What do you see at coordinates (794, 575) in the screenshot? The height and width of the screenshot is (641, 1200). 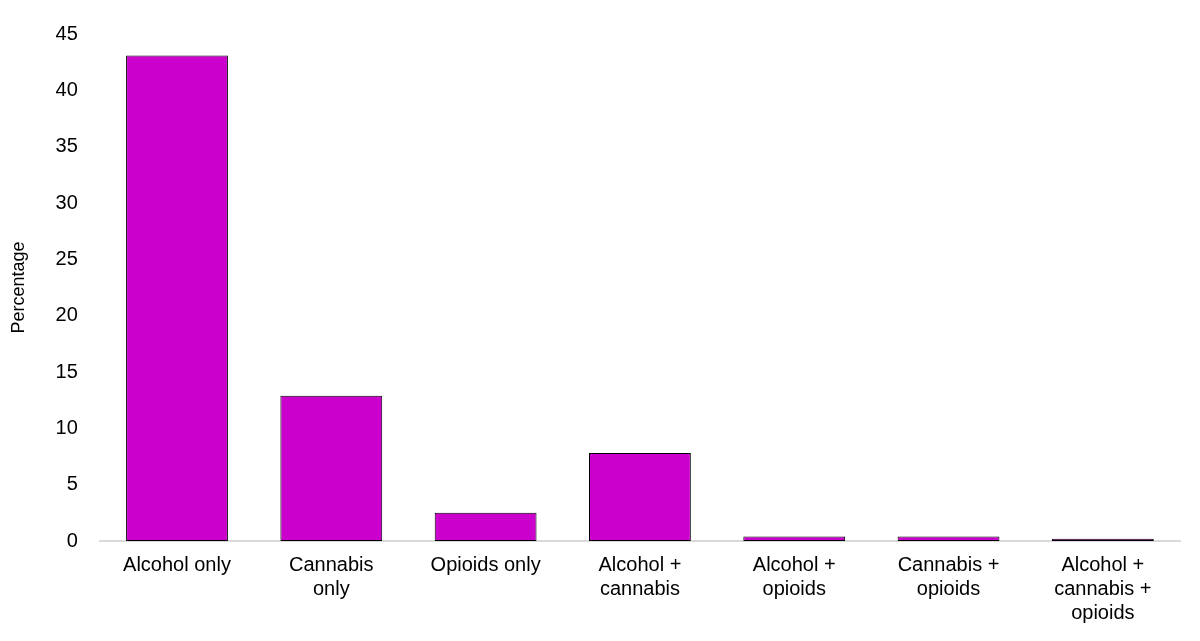 I see `x-tick-label: Alcohol + opioids` at bounding box center [794, 575].